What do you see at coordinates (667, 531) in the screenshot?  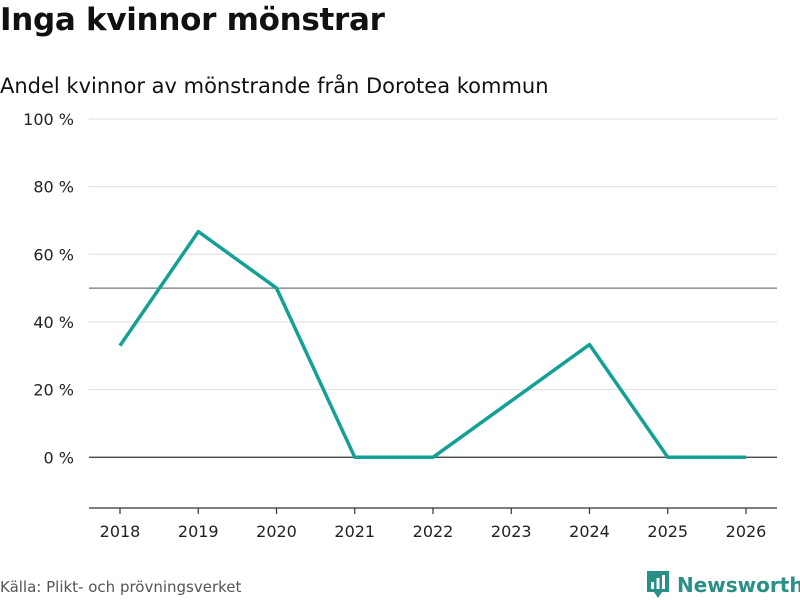 I see `x-tick-label: 2025` at bounding box center [667, 531].